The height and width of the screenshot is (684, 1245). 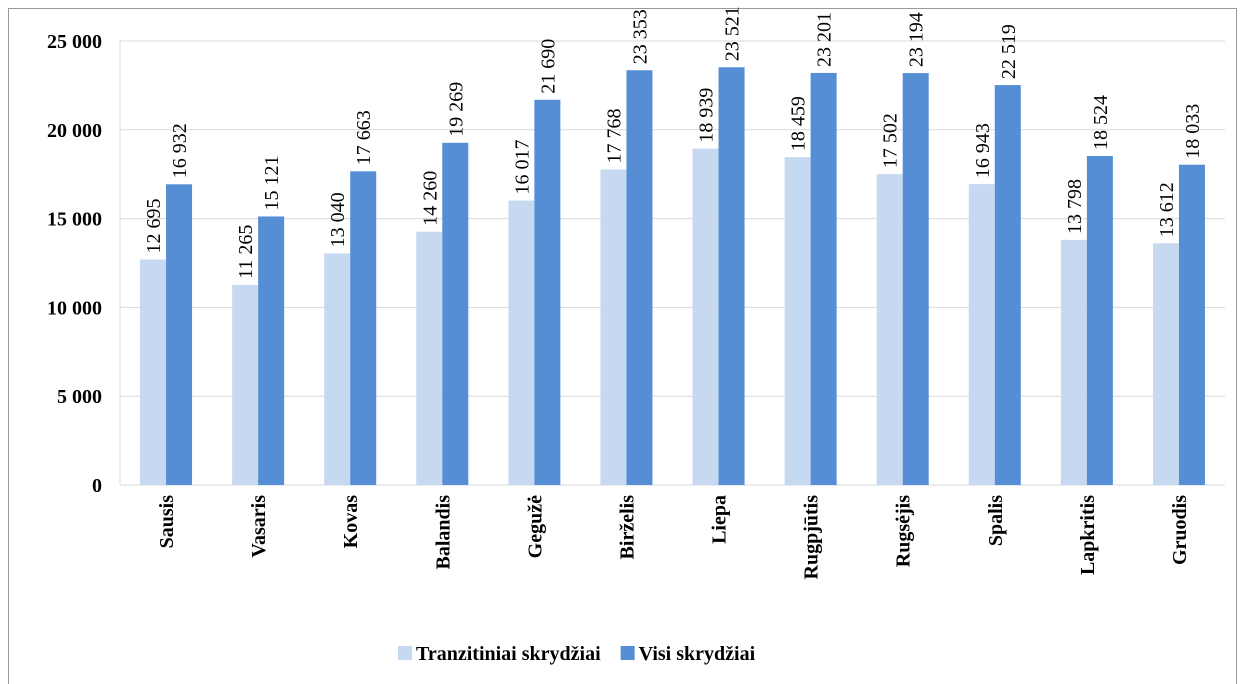 I want to click on y-tick-label: 0, so click(x=97, y=486).